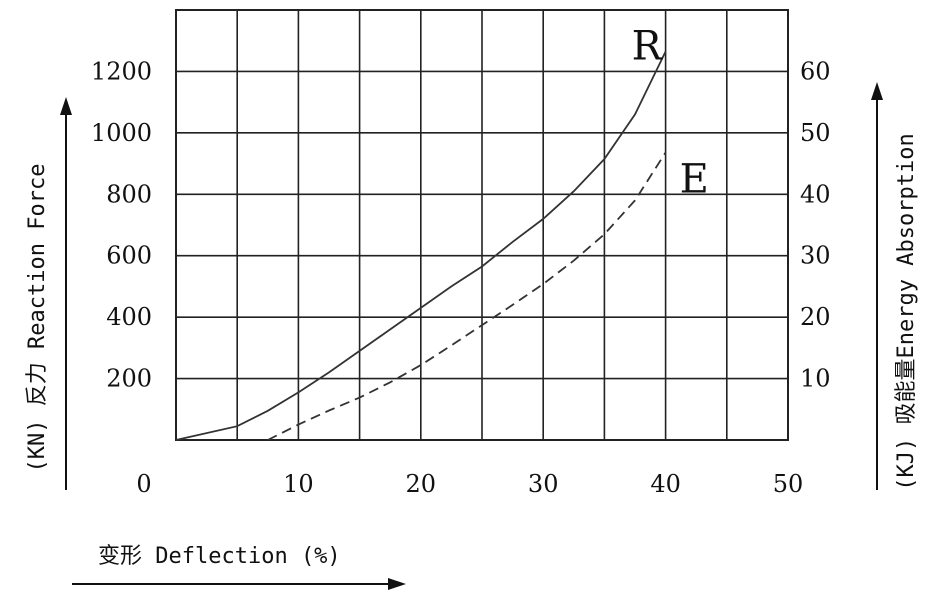 The image size is (933, 595). What do you see at coordinates (815, 71) in the screenshot?
I see `y-right-tick-label: 60` at bounding box center [815, 71].